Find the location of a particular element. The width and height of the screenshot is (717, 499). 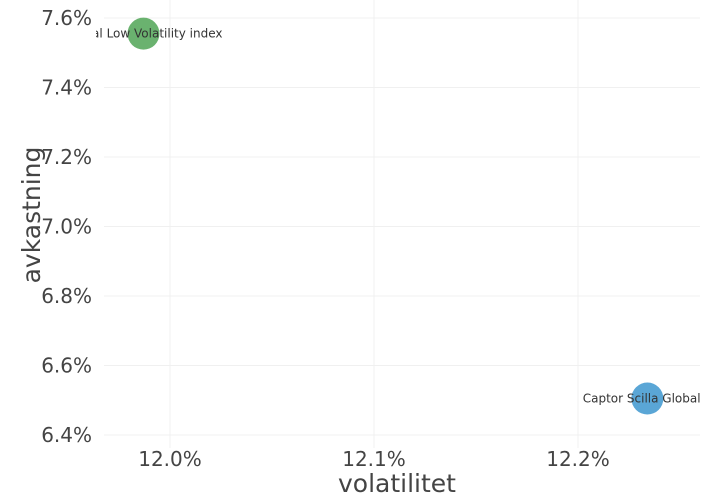

x-tick-label: 12.1% is located at coordinates (374, 459).